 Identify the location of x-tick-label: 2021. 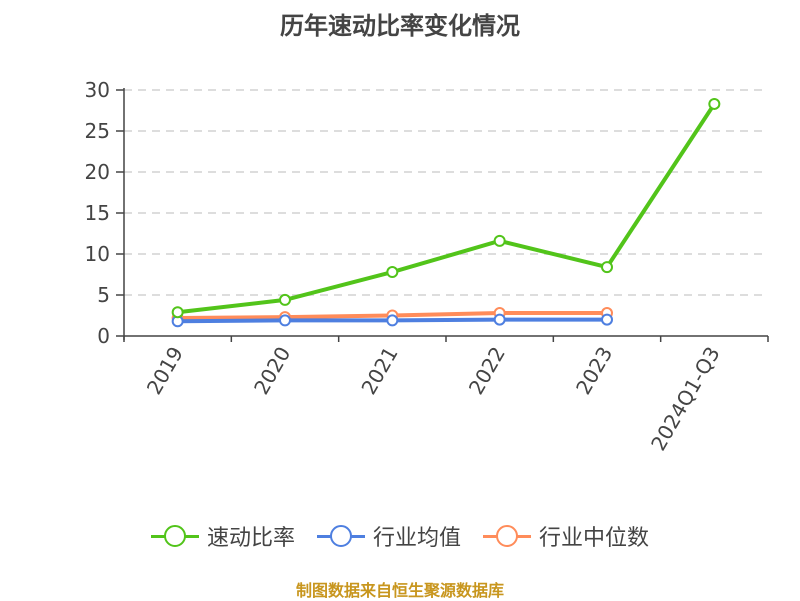
(379, 371).